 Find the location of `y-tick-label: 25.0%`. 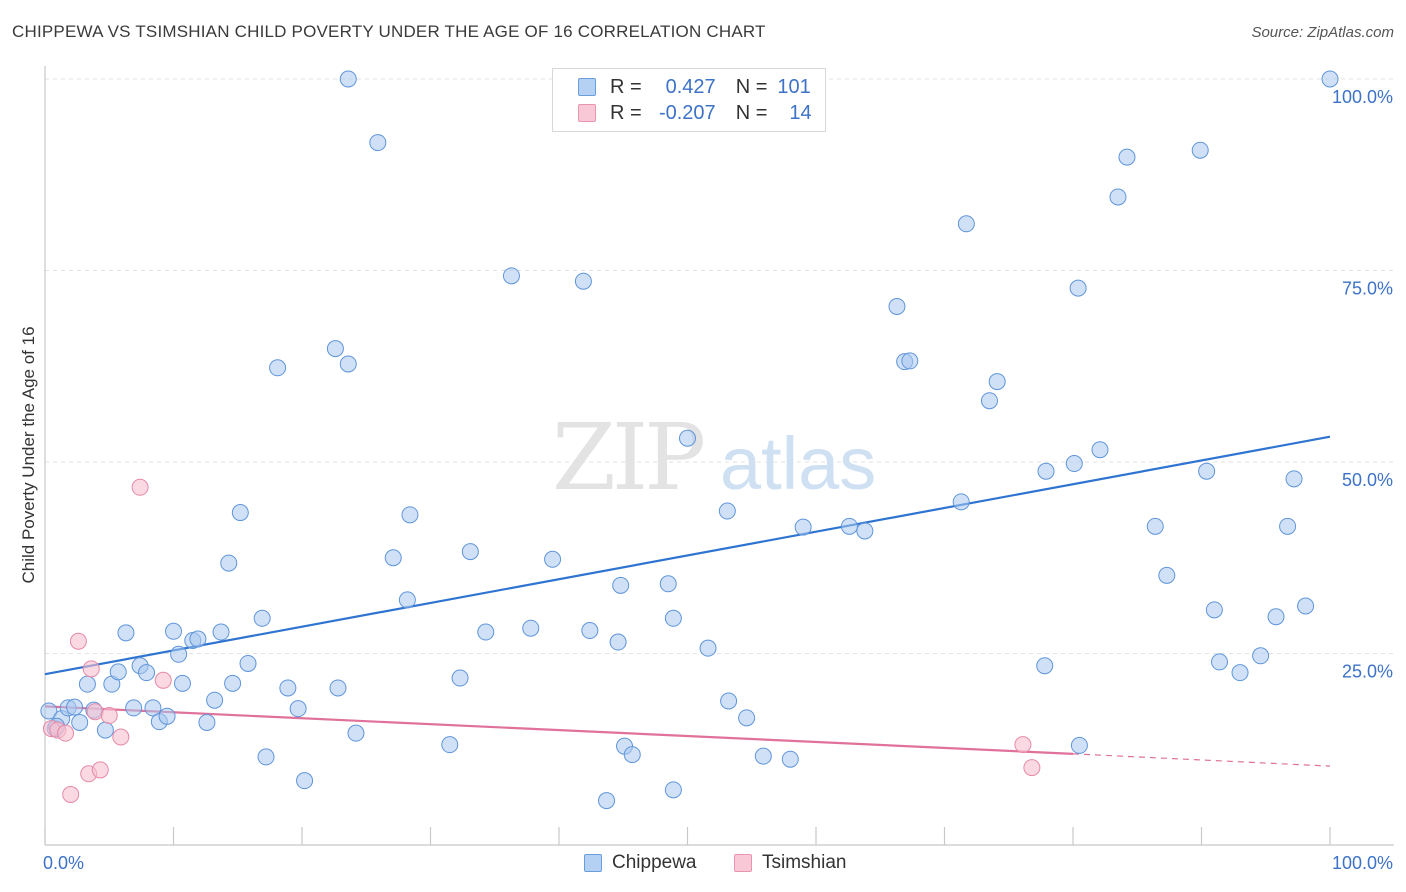

y-tick-label: 25.0% is located at coordinates (1367, 672).